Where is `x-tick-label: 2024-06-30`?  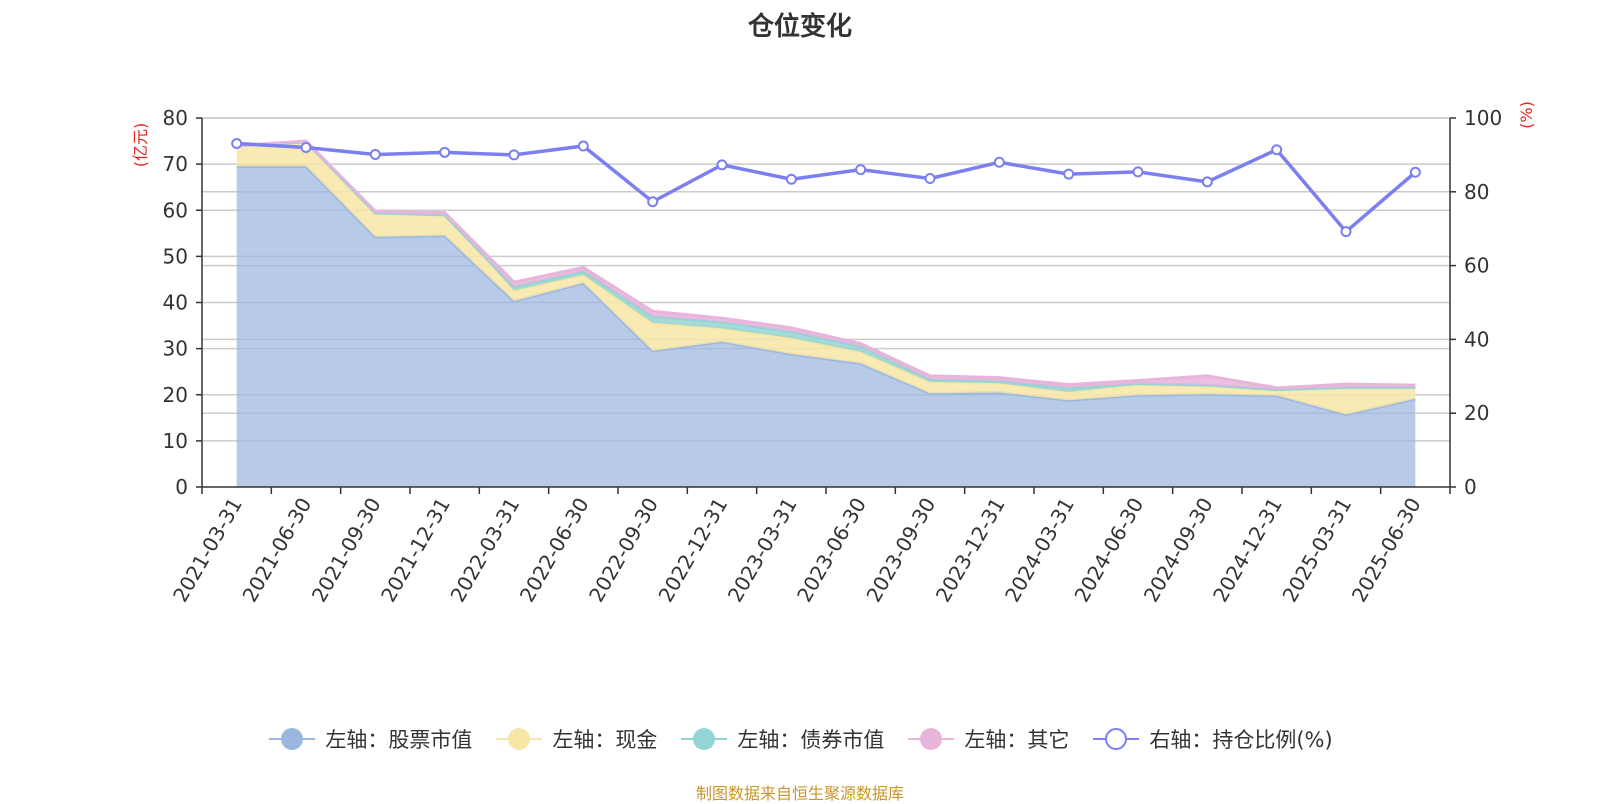 x-tick-label: 2024-06-30 is located at coordinates (1108, 550).